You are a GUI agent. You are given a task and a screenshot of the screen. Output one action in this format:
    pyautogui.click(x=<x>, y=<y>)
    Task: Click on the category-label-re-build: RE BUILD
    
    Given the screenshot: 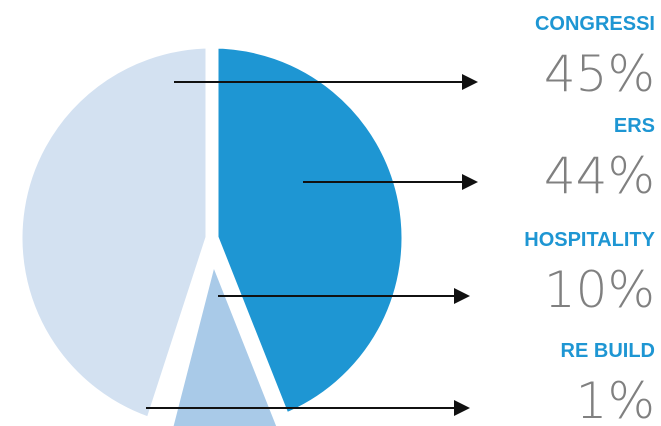 What is the action you would take?
    pyautogui.click(x=608, y=351)
    